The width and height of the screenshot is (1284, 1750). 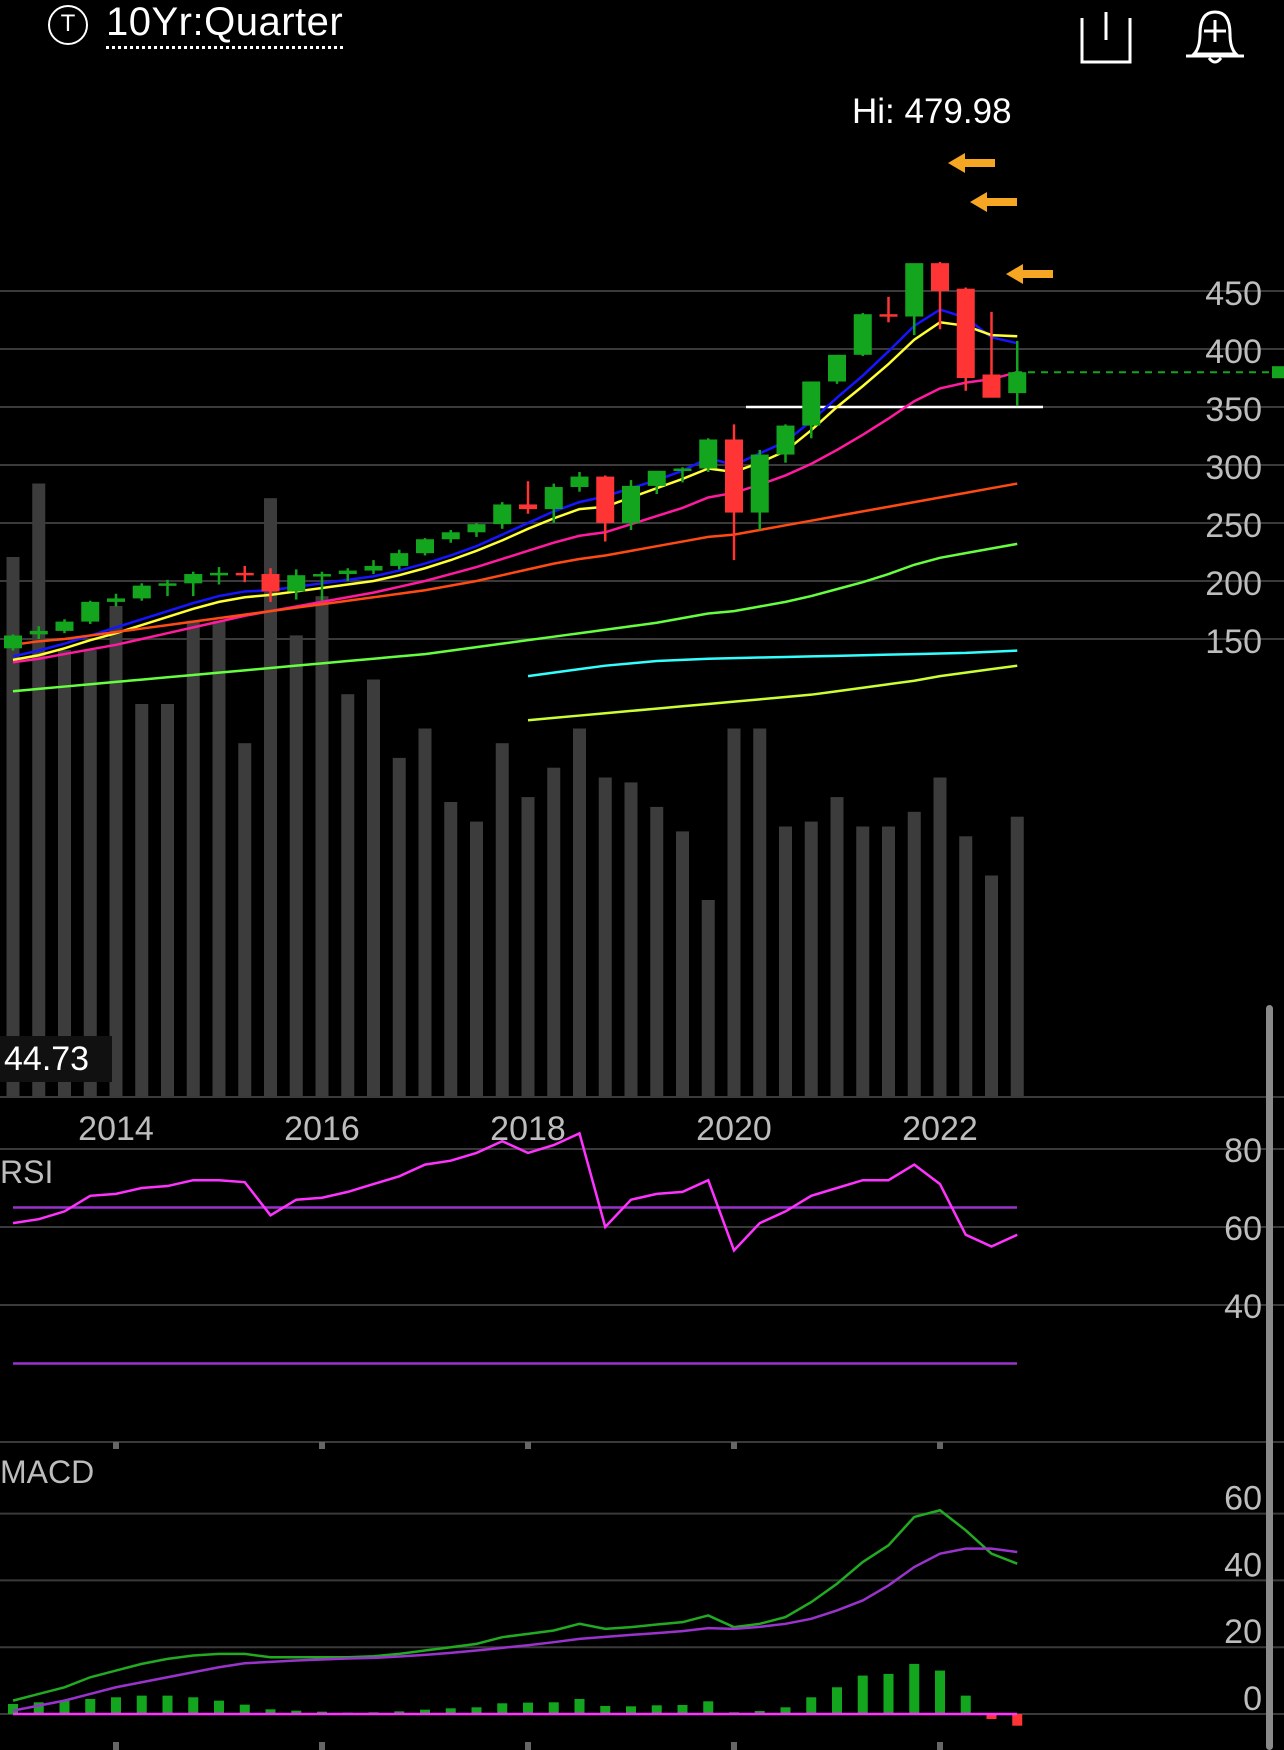 What do you see at coordinates (1252, 1699) in the screenshot?
I see `macd-tick-label: 0` at bounding box center [1252, 1699].